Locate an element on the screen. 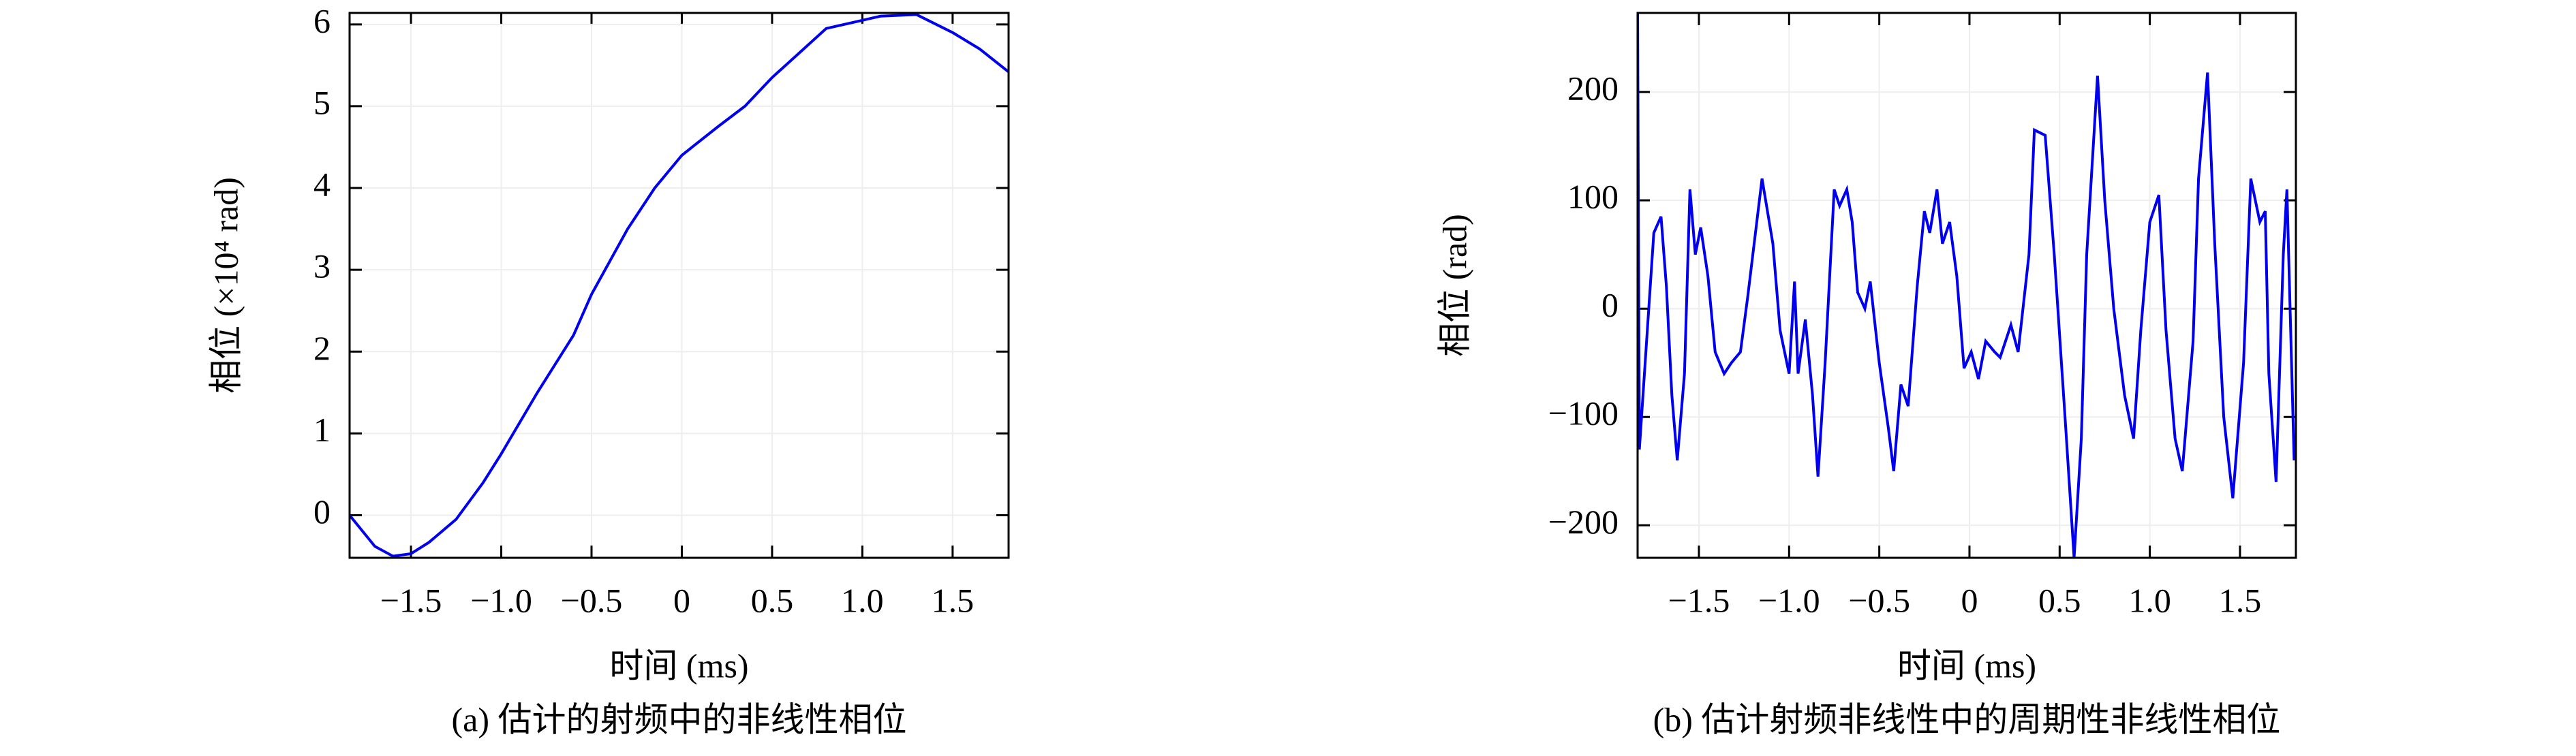  y-axis-label: 相位 (×10⁴ rad) is located at coordinates (225, 285).